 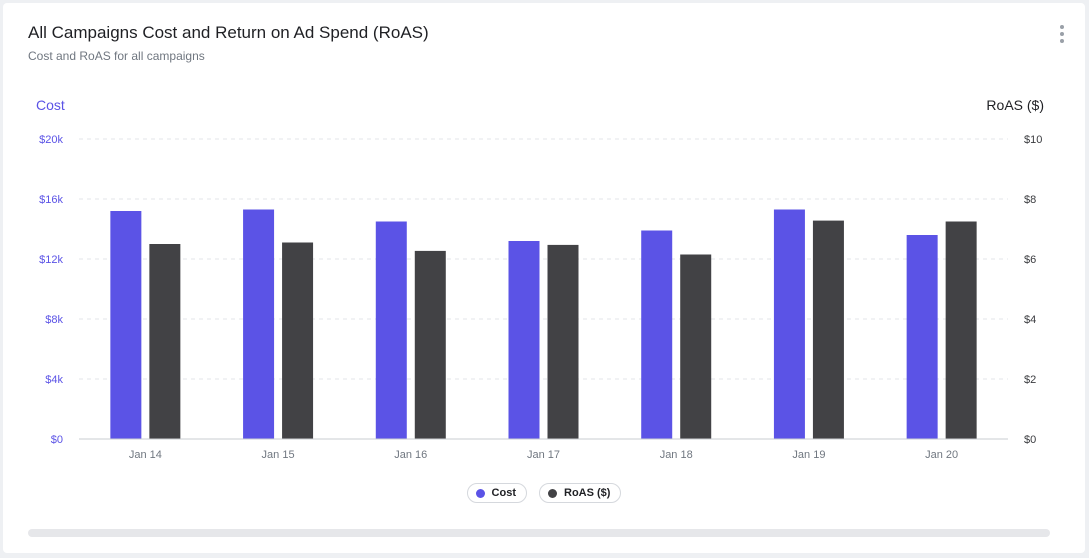 I want to click on left-tick-label: $0, so click(x=57, y=440).